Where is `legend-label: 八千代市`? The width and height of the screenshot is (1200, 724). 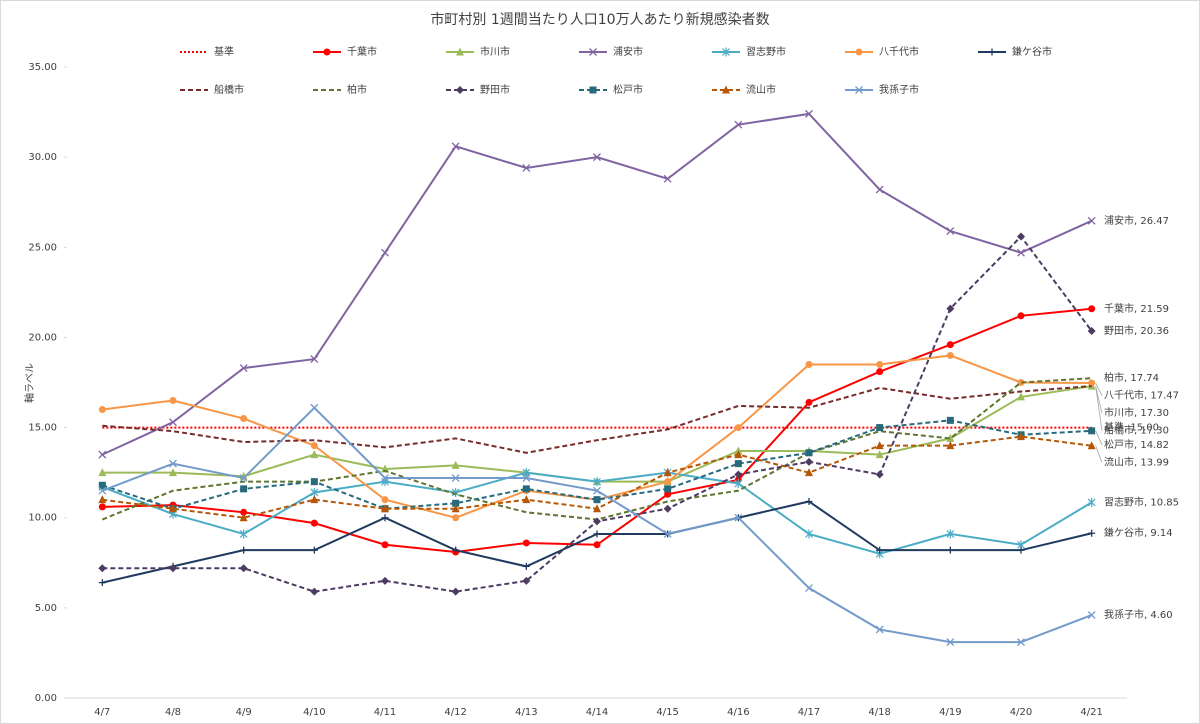 legend-label: 八千代市 is located at coordinates (899, 51).